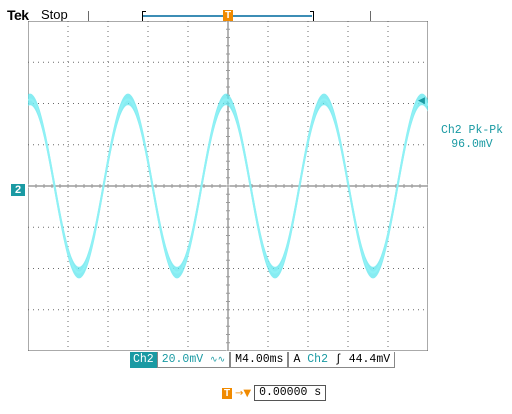 This screenshot has height=414, width=512. I want to click on timebase: M4.00ms, so click(259, 360).